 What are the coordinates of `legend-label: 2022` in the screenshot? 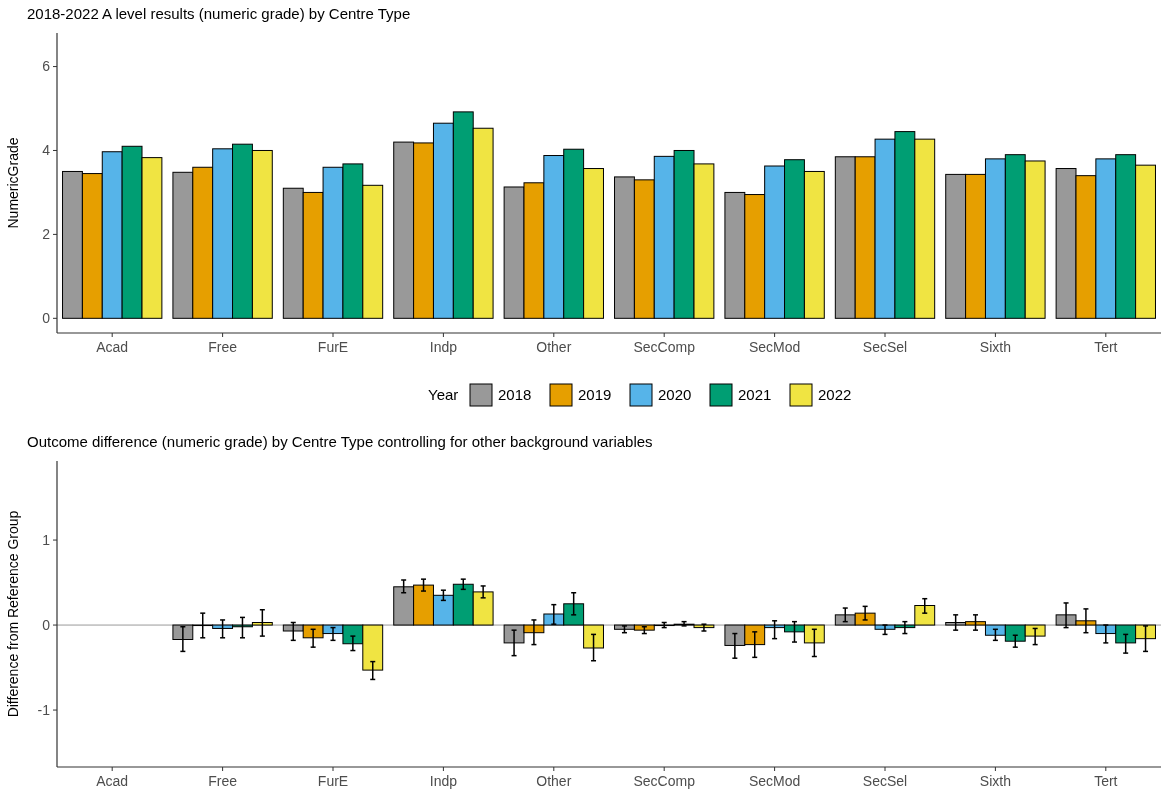 It's located at (835, 395).